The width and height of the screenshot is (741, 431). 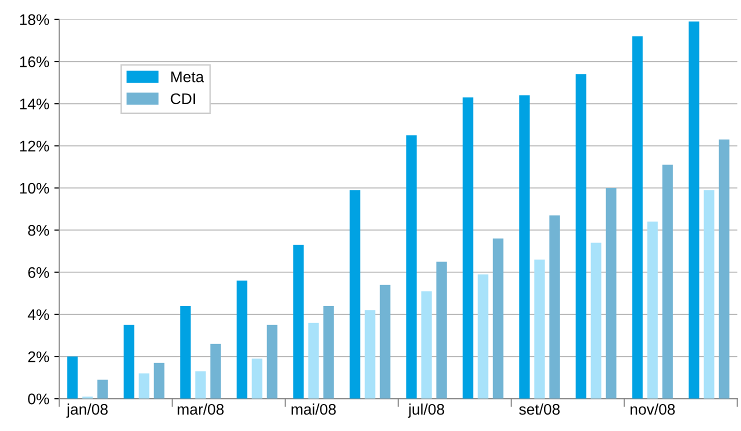 I want to click on y-tick-label: 6%, so click(x=39, y=272).